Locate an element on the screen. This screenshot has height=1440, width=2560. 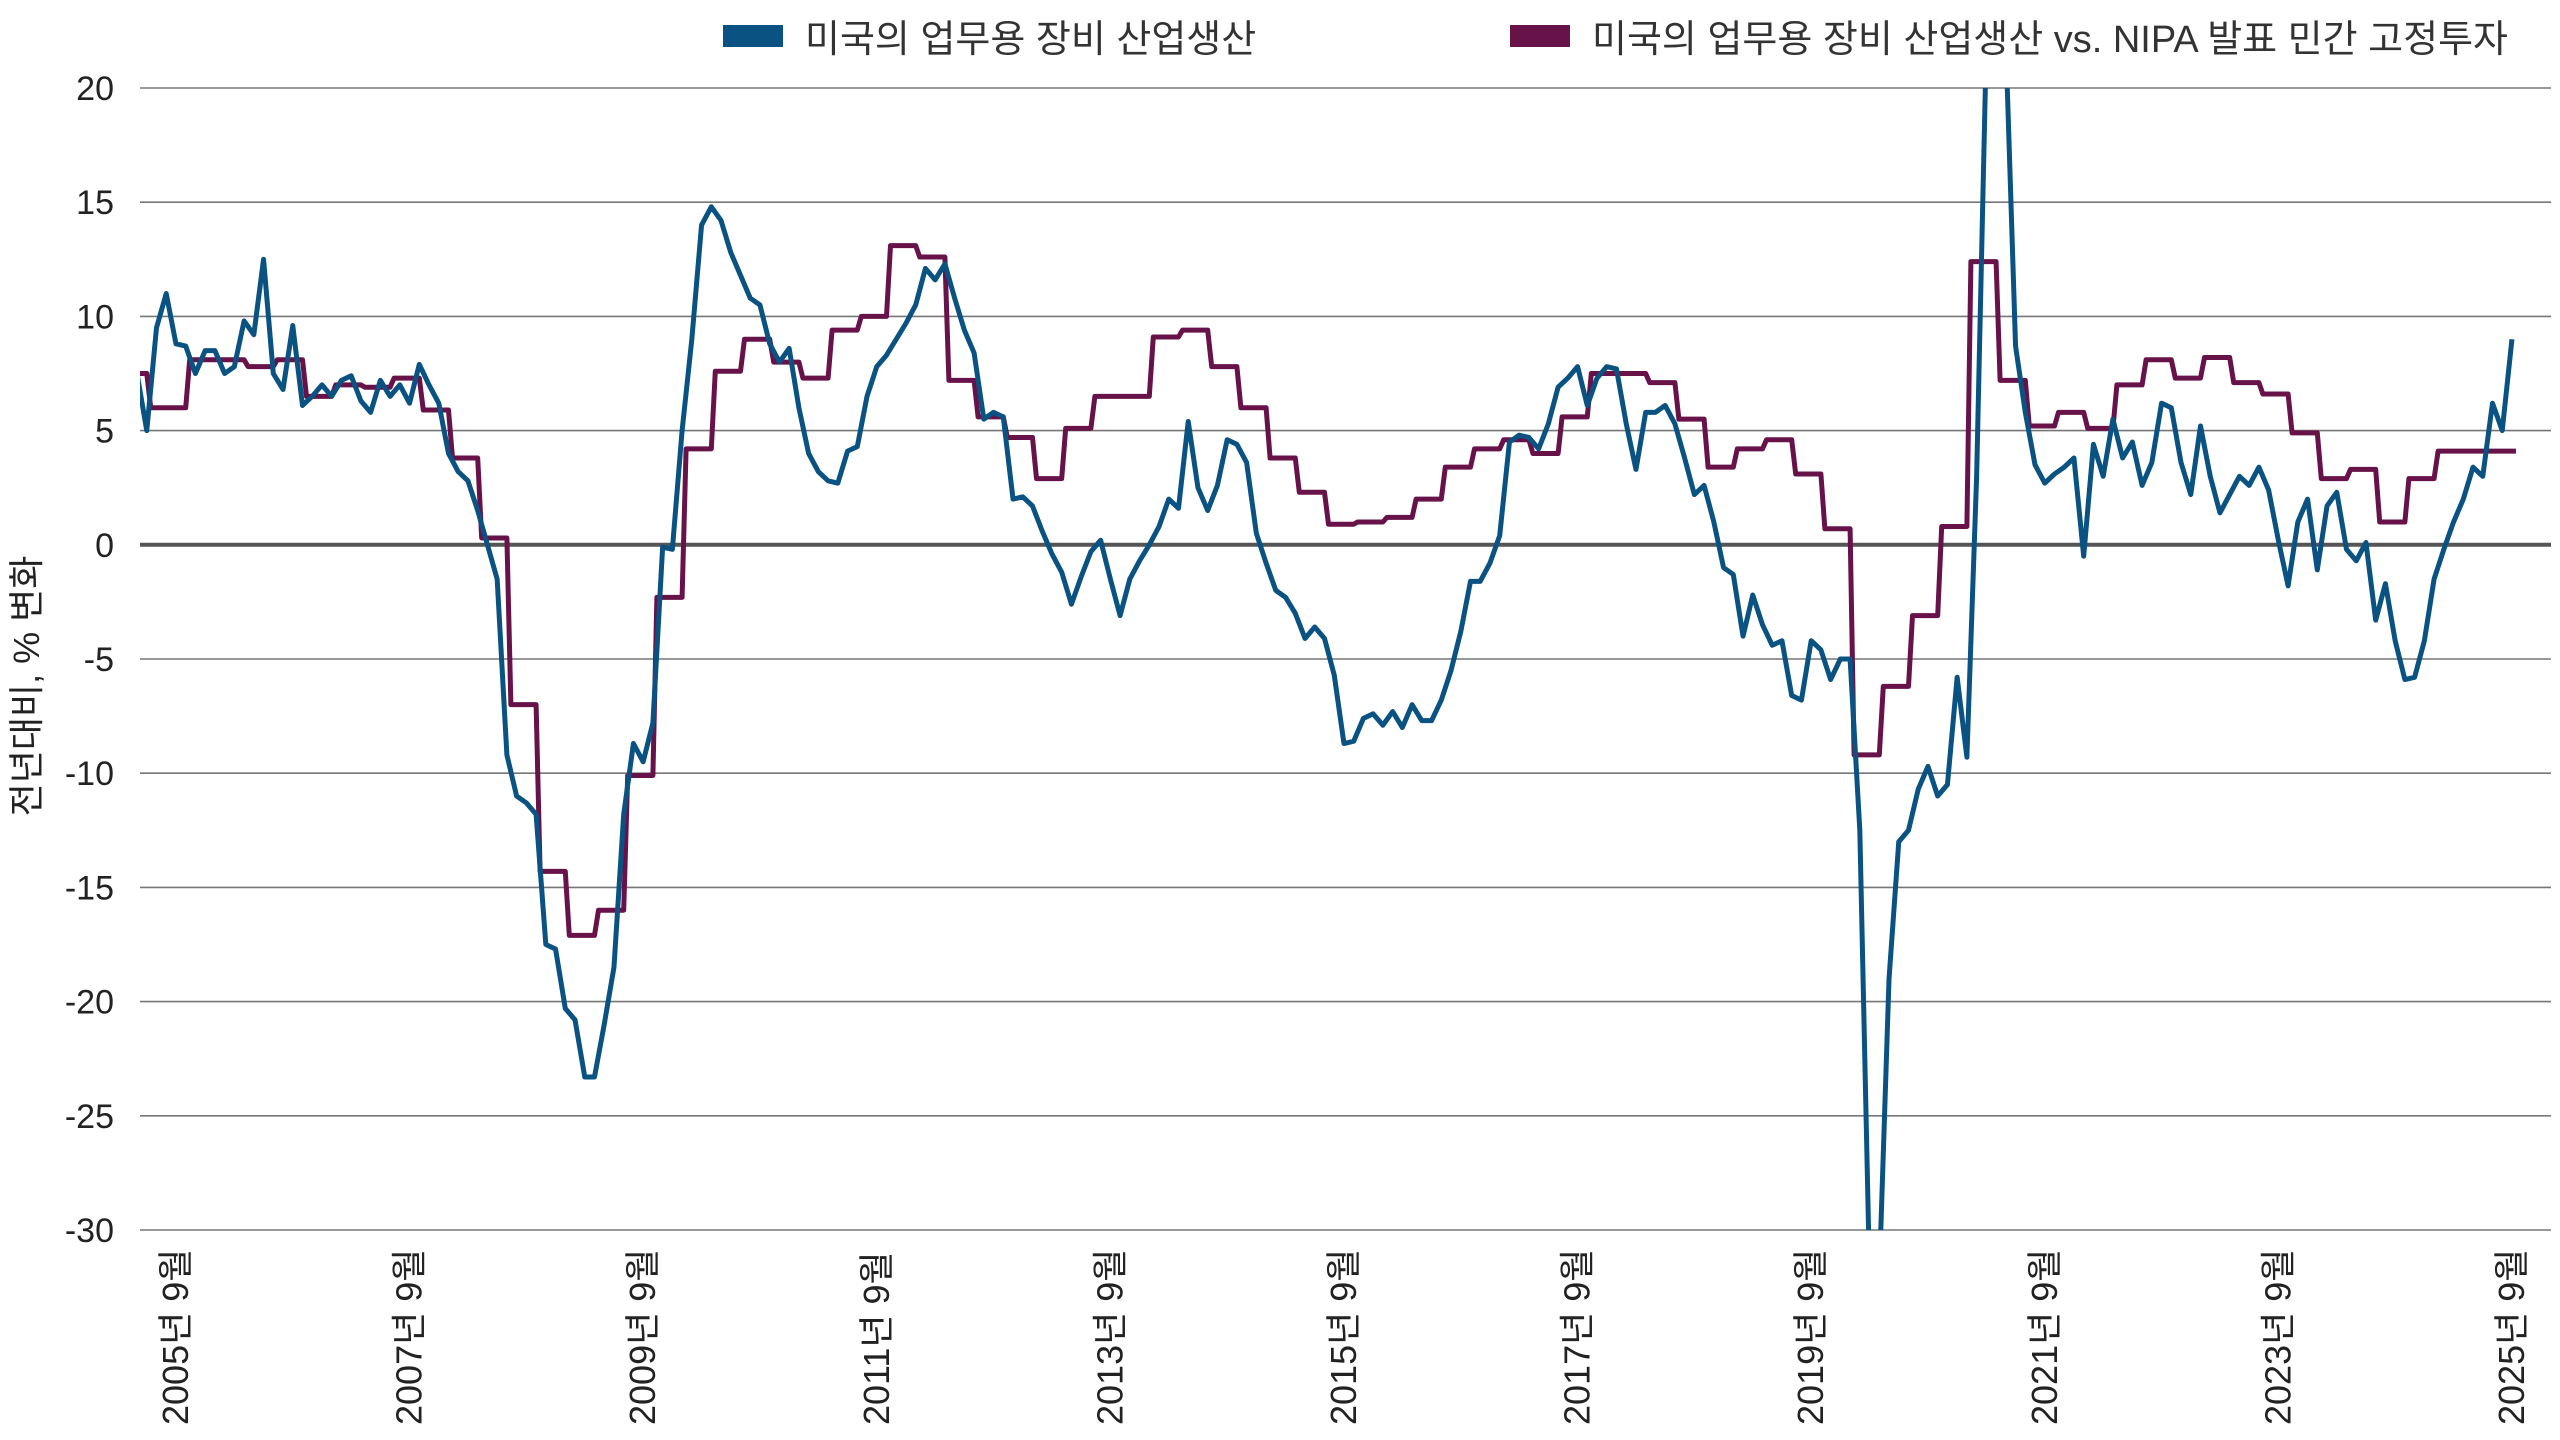
y-tick-label: -25 is located at coordinates (89, 1117).